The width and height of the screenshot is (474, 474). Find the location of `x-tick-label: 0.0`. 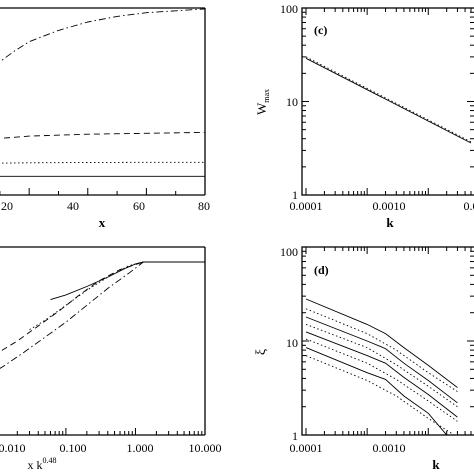

x-tick-label: 0.0 is located at coordinates (469, 206).